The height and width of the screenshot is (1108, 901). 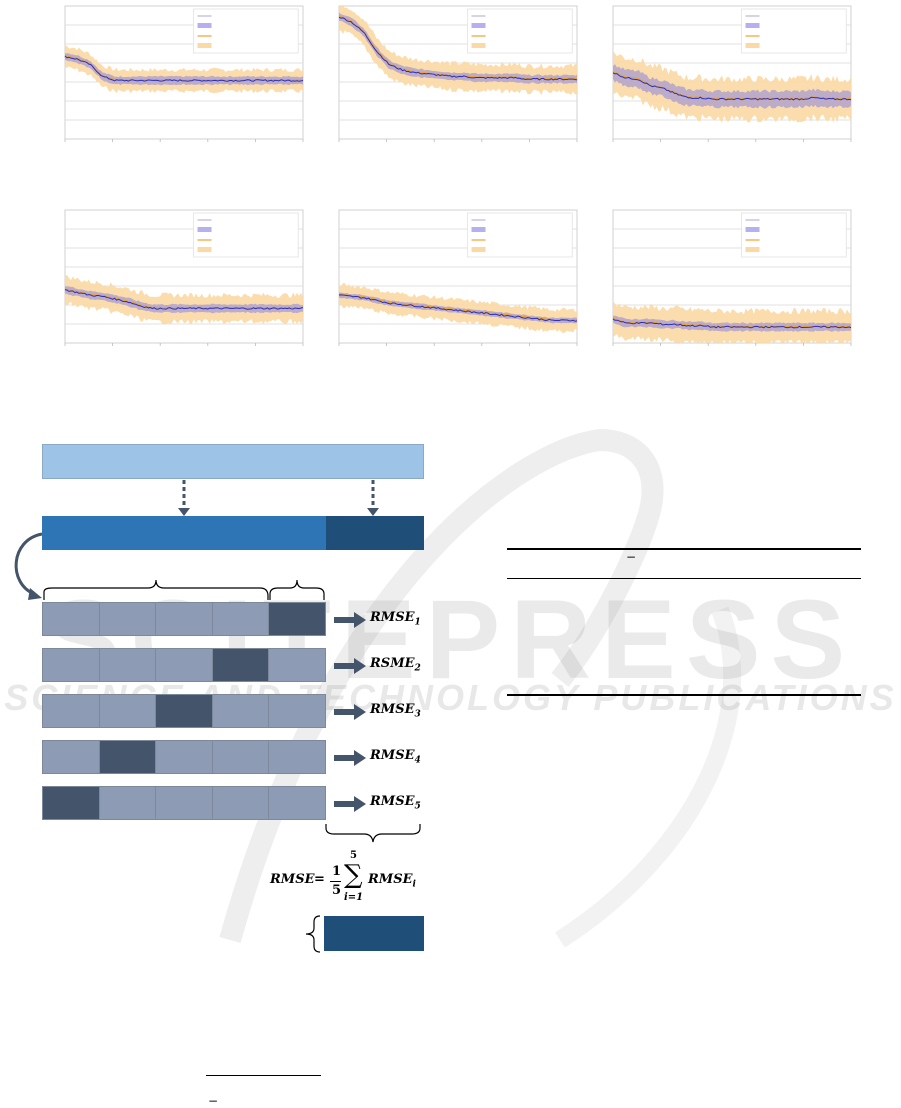 I want to click on training-set-bar, so click(x=184, y=533).